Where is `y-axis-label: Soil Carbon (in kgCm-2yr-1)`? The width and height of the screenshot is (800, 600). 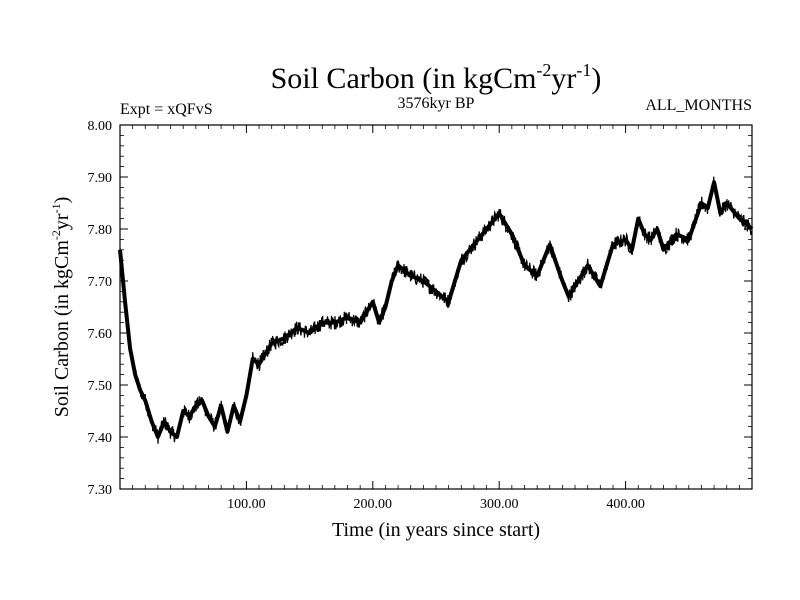
y-axis-label: Soil Carbon (in kgCm-2yr-1) is located at coordinates (61, 307).